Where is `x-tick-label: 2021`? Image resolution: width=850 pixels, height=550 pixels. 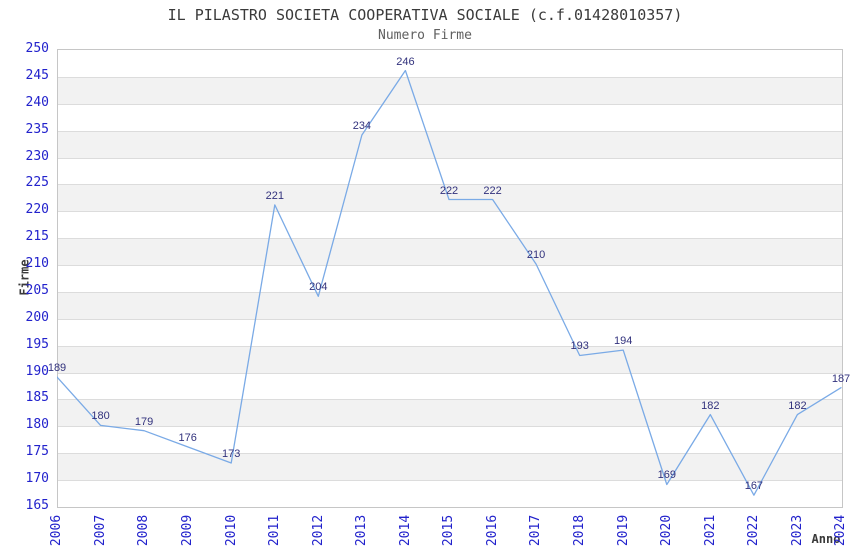 x-tick-label: 2021 is located at coordinates (710, 530).